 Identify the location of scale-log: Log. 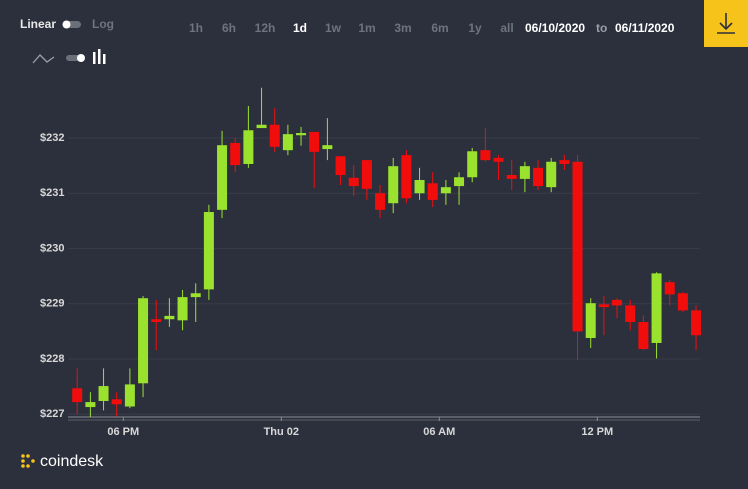
(103, 24).